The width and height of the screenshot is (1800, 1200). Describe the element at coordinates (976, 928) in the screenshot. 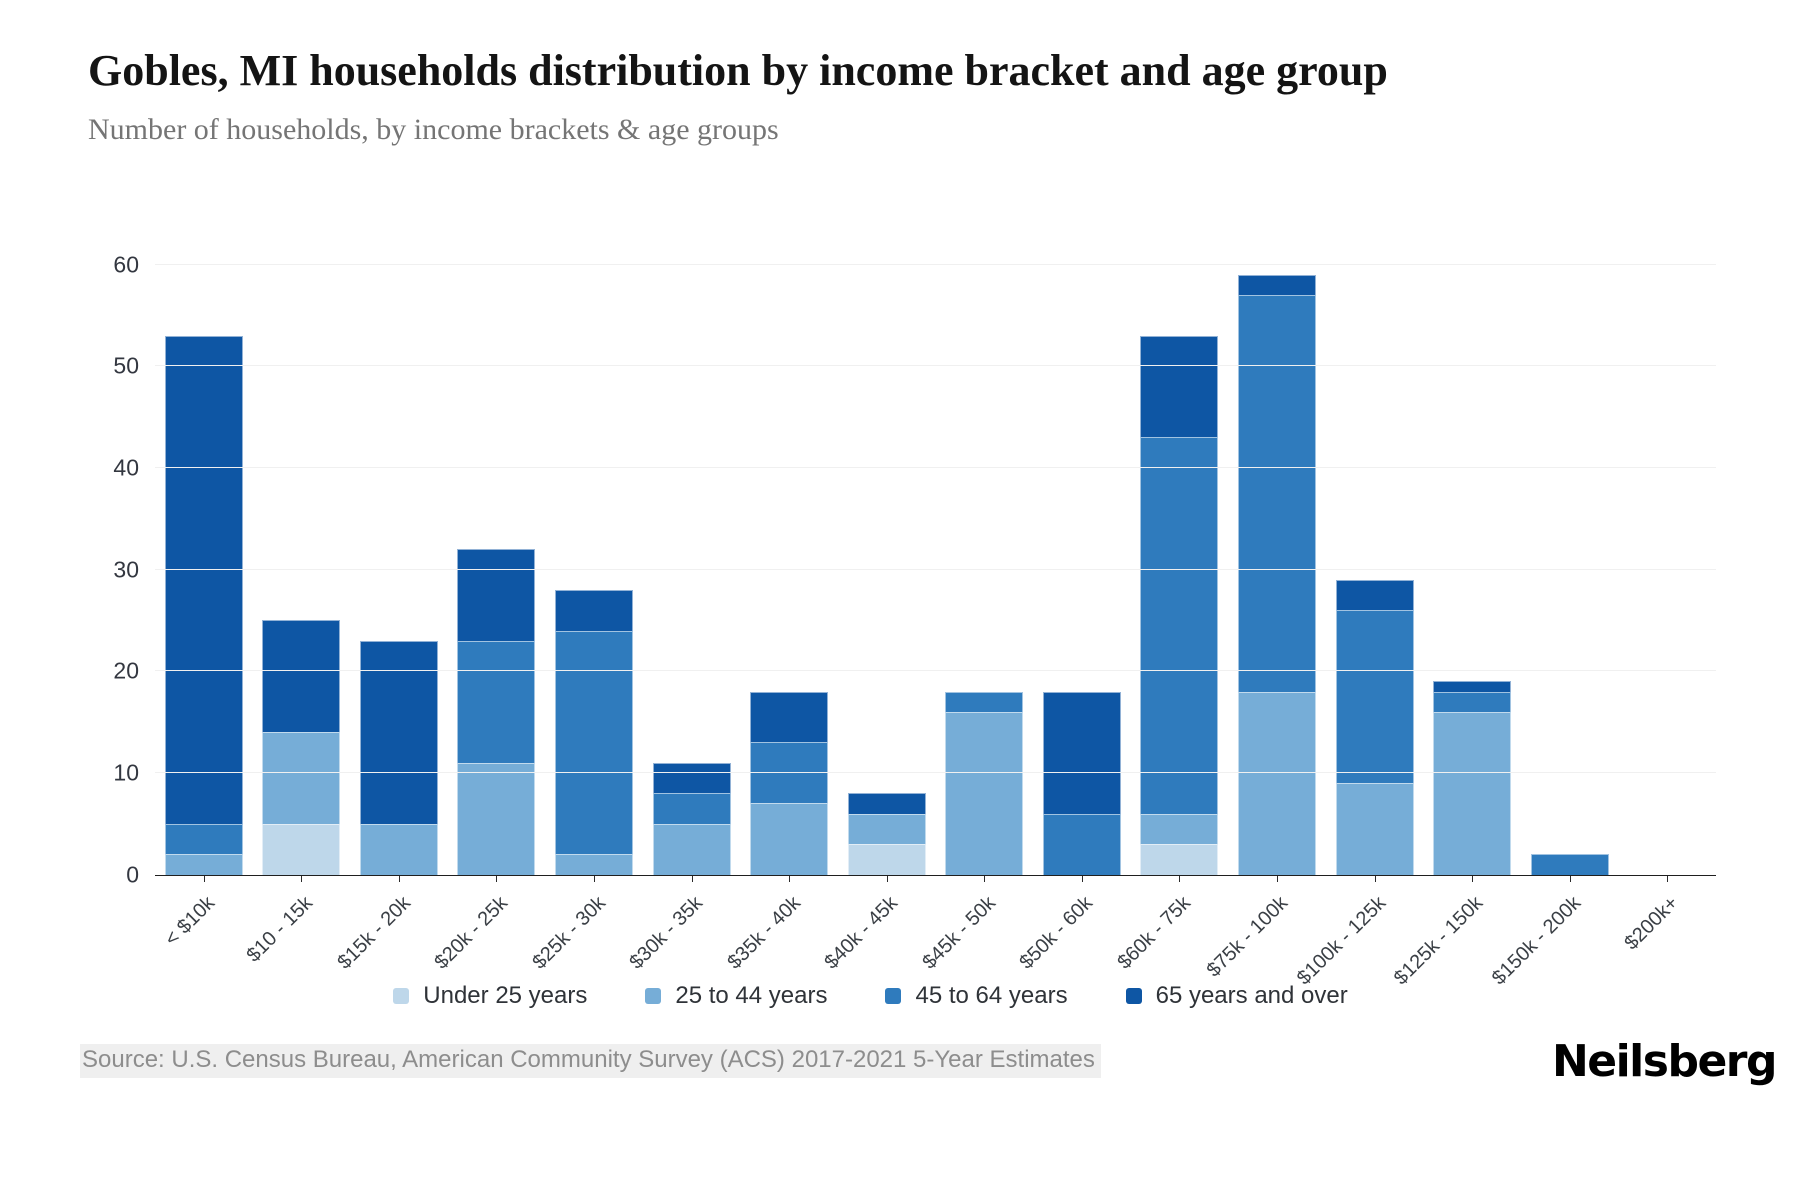

I see `x-label-cell: $45k - 50k` at that location.